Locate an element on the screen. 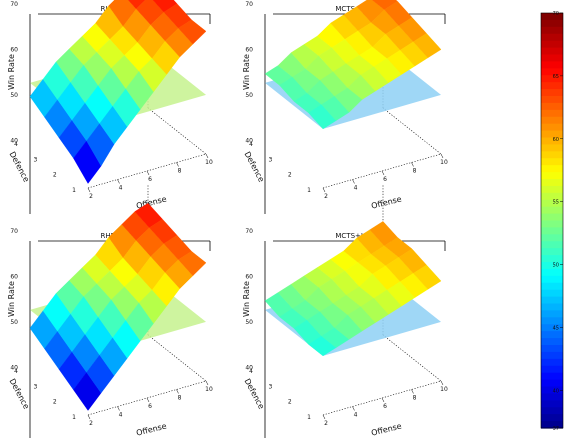 The width and height of the screenshot is (568, 438). colorbar-tick-label: 37 is located at coordinates (556, 429).